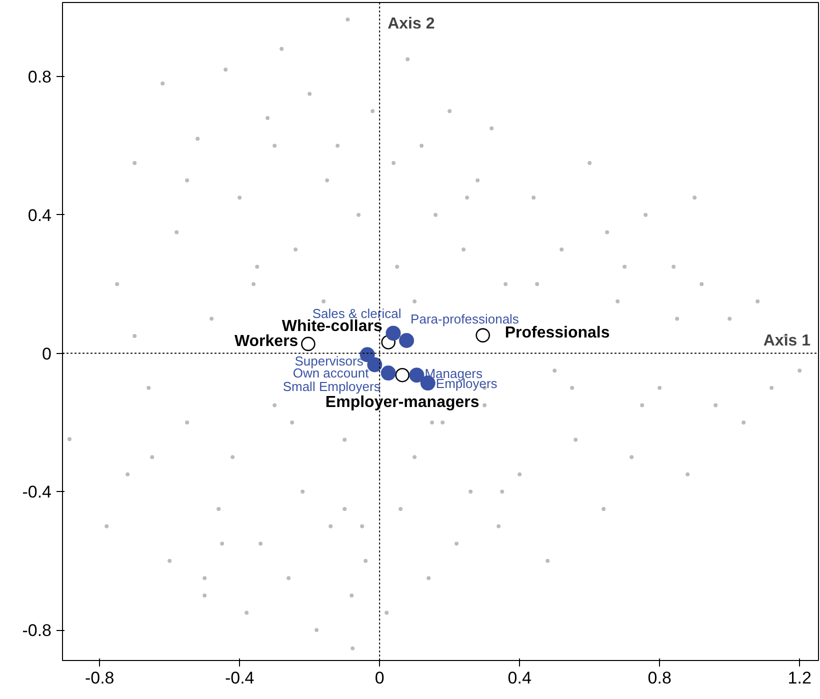  Describe the element at coordinates (331, 386) in the screenshot. I see `series-label: Small Employers` at that location.